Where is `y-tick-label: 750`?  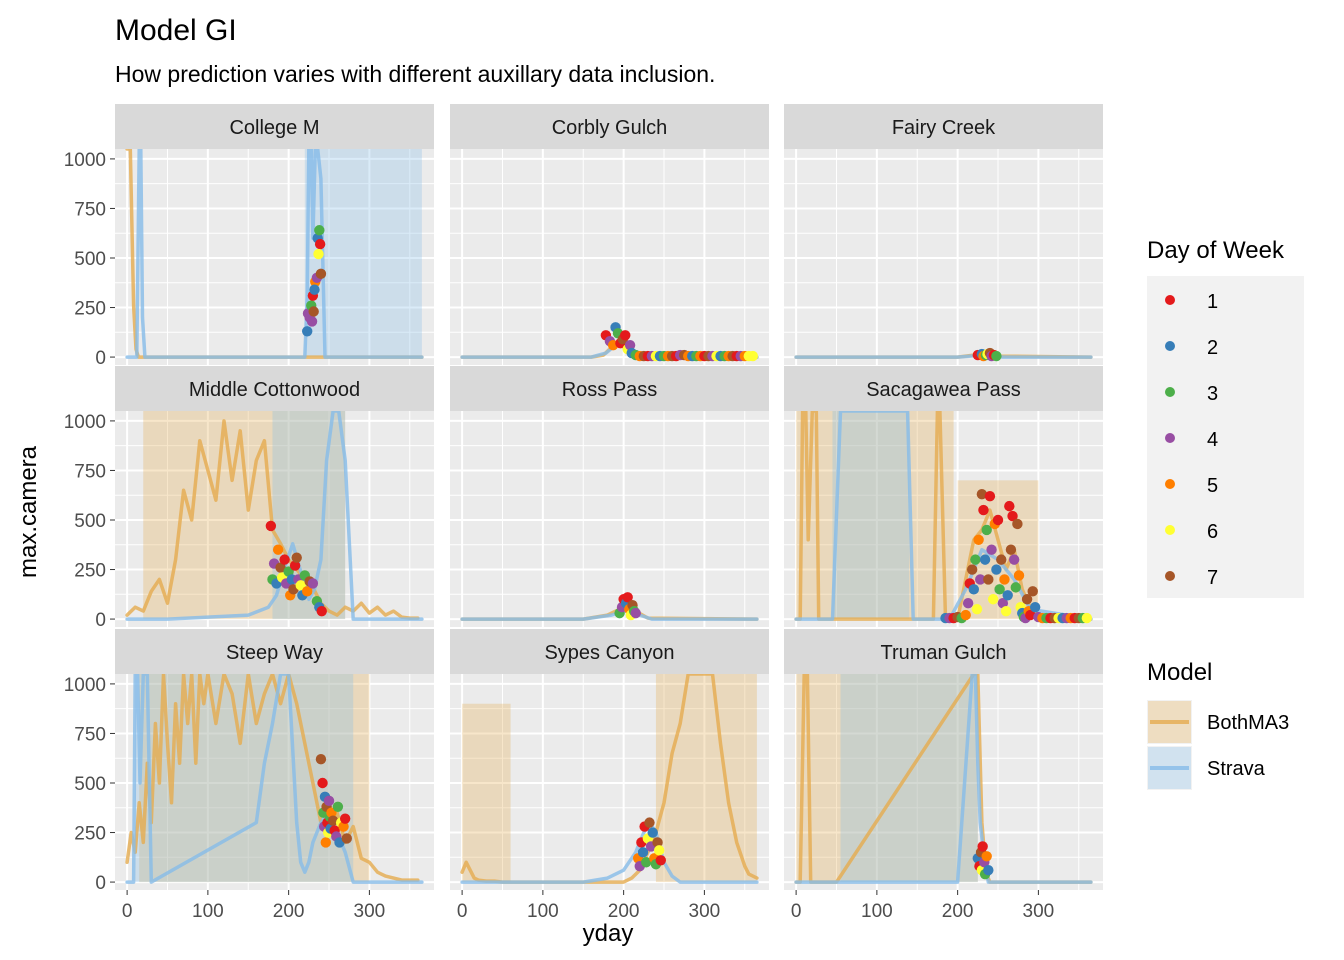 y-tick-label: 750 is located at coordinates (90, 734).